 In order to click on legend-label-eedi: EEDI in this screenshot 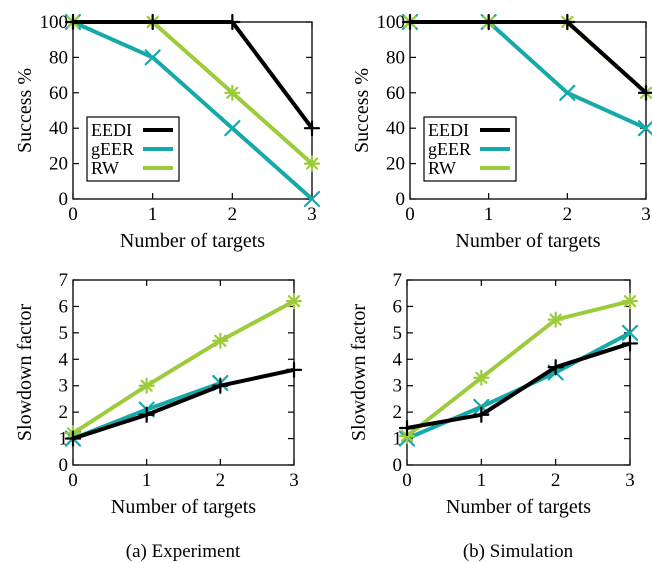, I will do `click(448, 130)`.